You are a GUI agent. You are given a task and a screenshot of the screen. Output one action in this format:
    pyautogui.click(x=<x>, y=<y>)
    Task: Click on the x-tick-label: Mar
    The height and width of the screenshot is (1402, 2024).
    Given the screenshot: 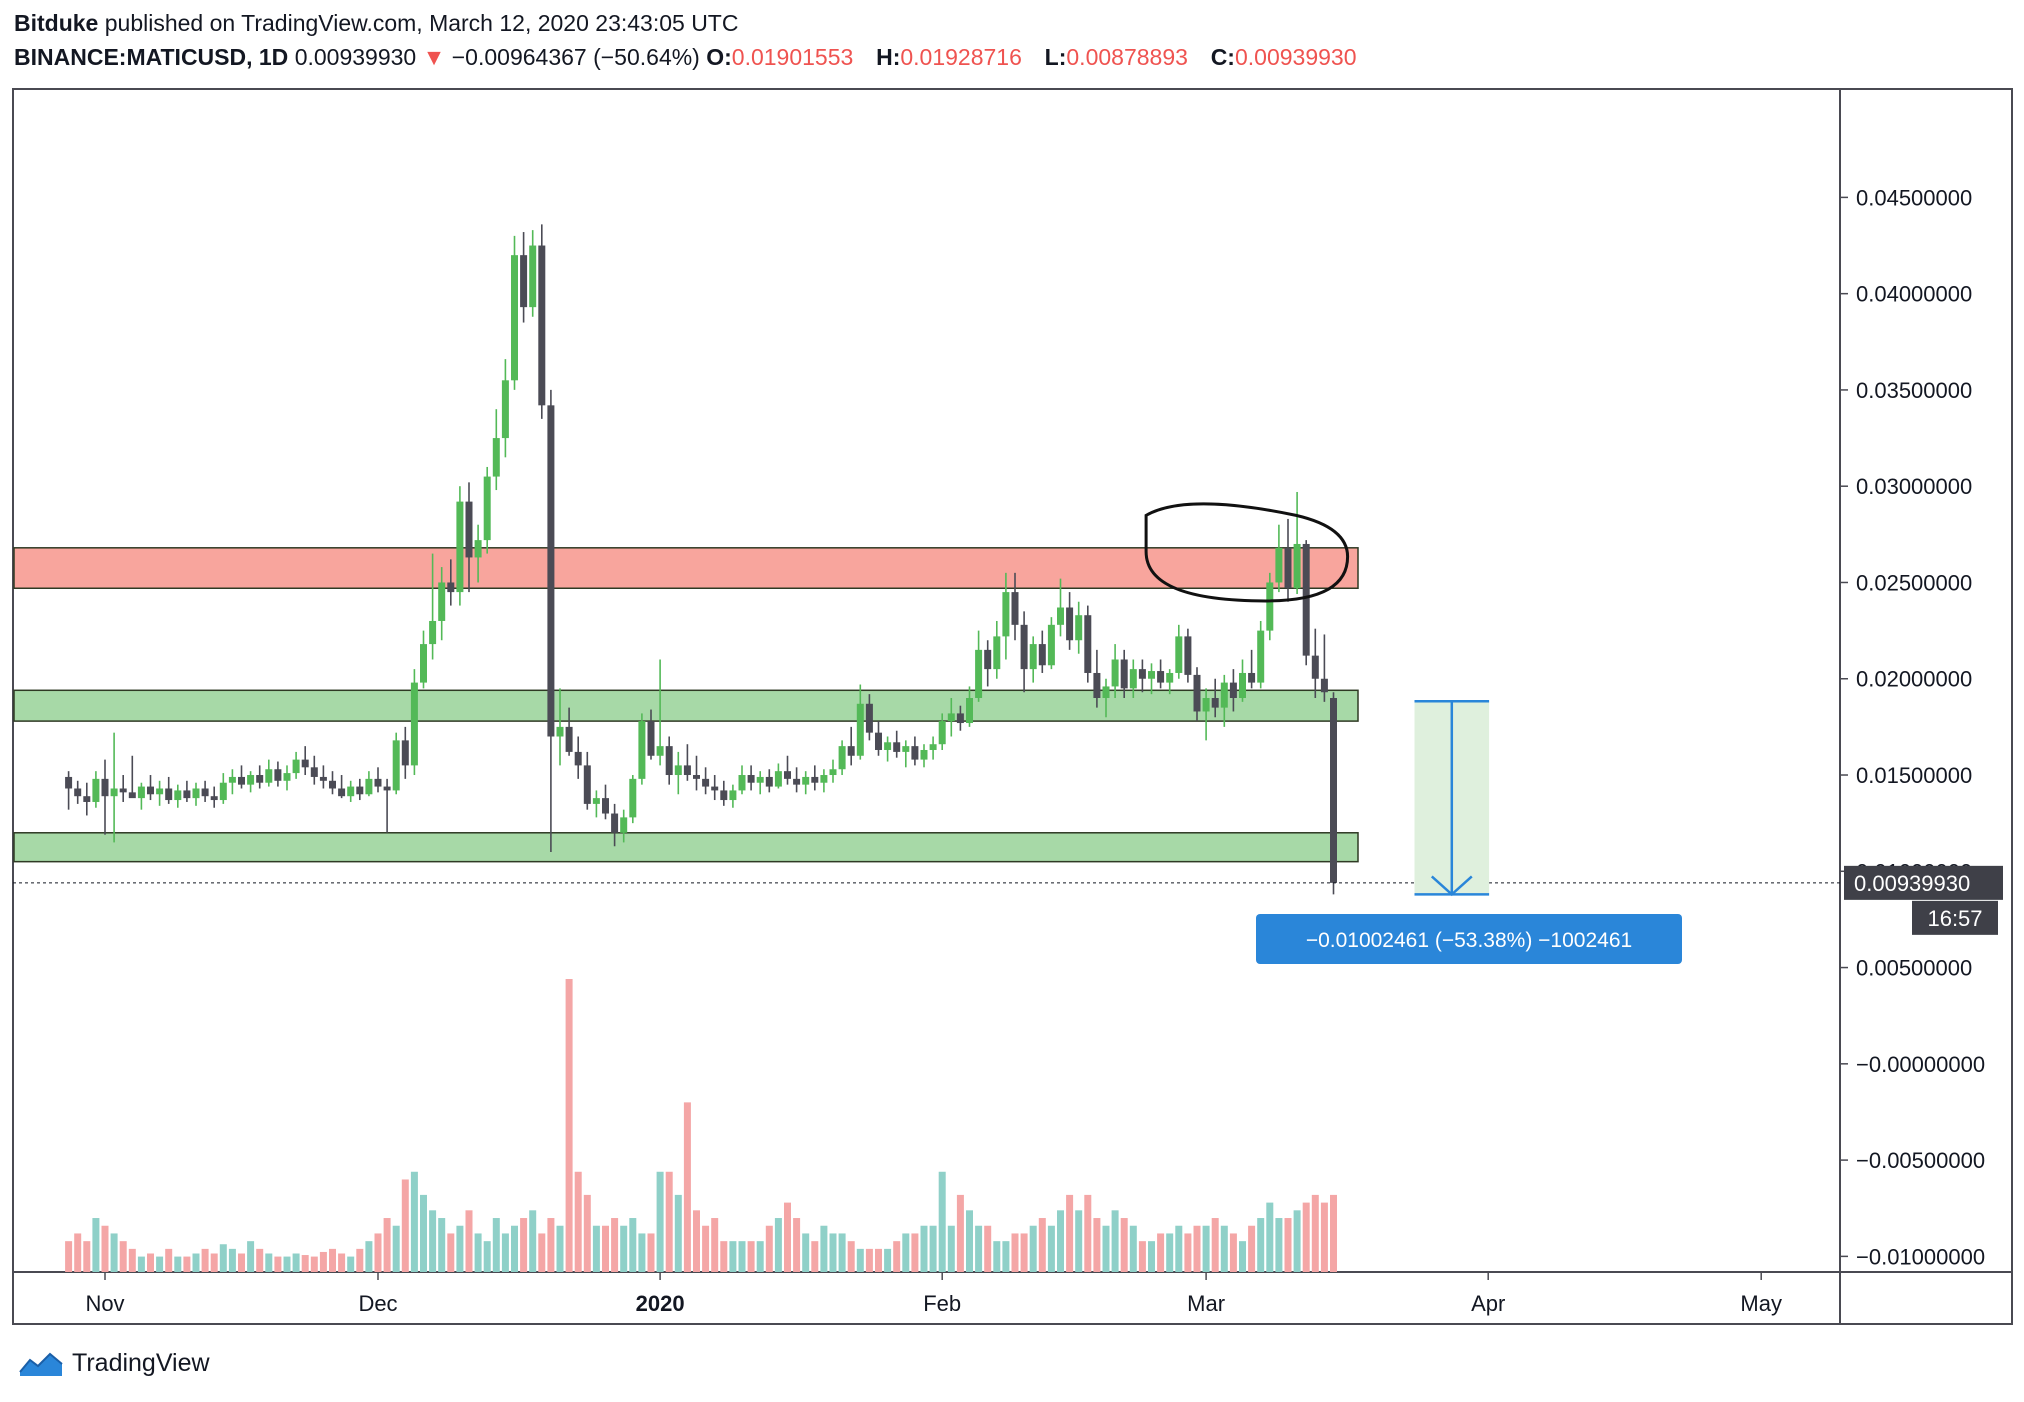 What is the action you would take?
    pyautogui.click(x=1206, y=1303)
    